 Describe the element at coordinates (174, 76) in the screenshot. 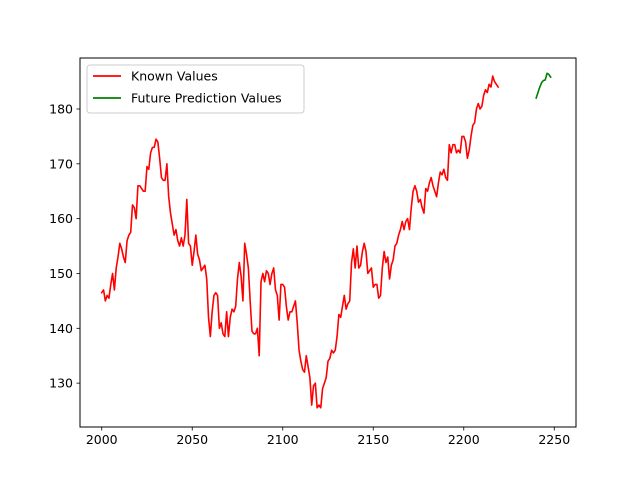

I see `legend-label-known: Known Values` at that location.